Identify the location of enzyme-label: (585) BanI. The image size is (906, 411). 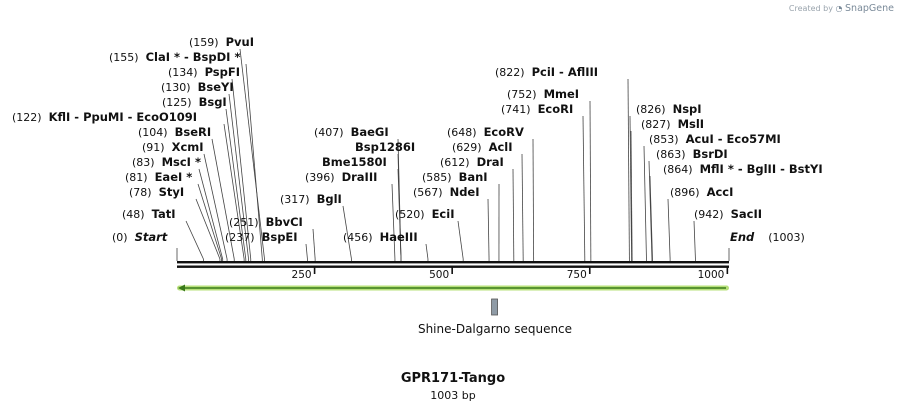
(455, 177).